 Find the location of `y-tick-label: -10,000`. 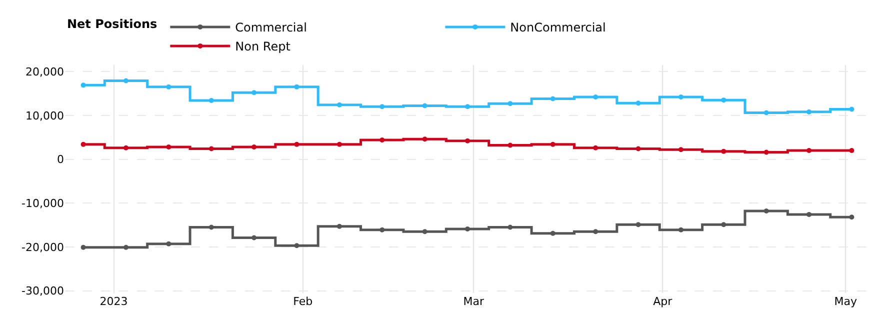

y-tick-label: -10,000 is located at coordinates (43, 203).